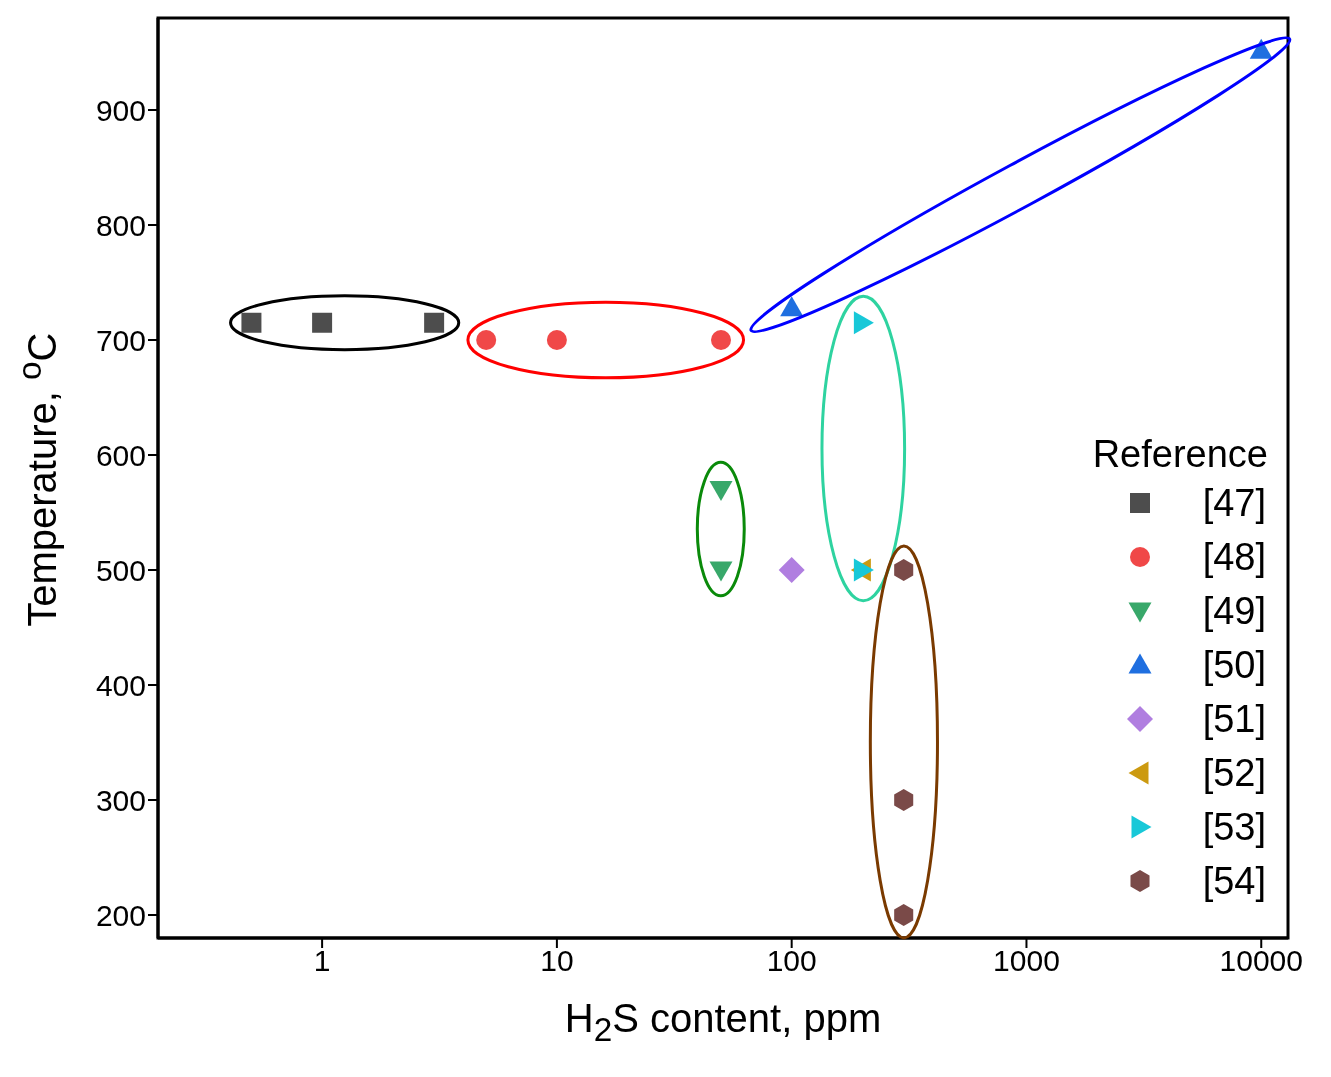 The height and width of the screenshot is (1077, 1331). Describe the element at coordinates (322, 961) in the screenshot. I see `x-tick-label: 1` at that location.